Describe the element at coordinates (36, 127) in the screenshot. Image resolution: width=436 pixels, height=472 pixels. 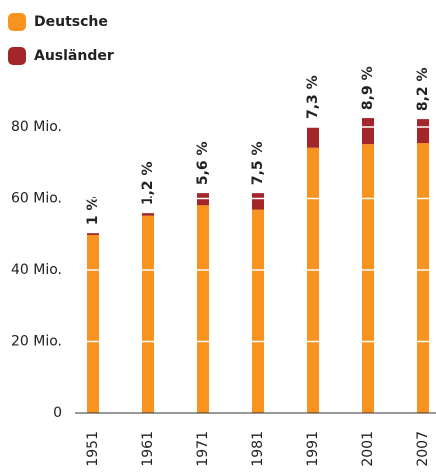
I see `y-tick-label: 80 Mio.` at that location.